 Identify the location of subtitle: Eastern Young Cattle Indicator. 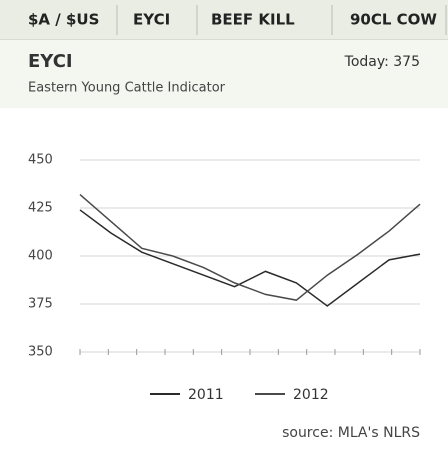
(127, 88).